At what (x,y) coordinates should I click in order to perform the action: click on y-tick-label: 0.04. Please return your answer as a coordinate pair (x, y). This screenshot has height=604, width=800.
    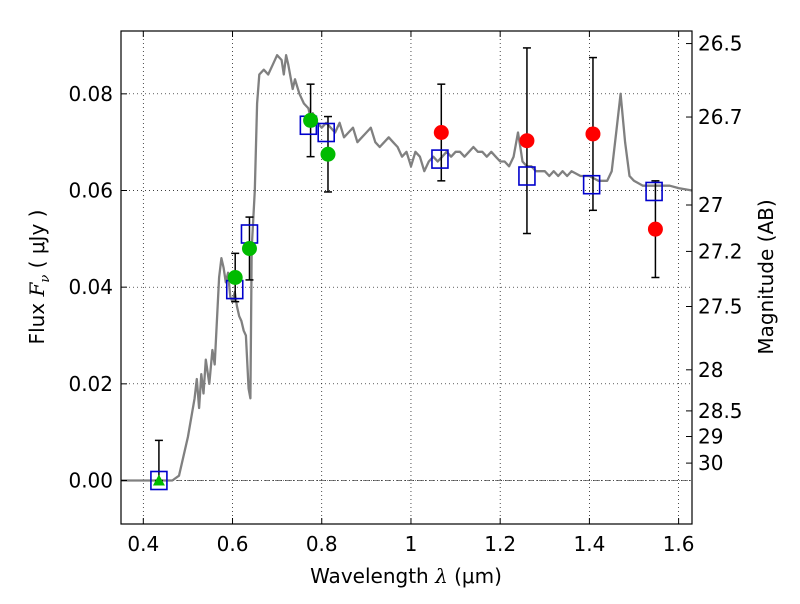
    Looking at the image, I should click on (90, 287).